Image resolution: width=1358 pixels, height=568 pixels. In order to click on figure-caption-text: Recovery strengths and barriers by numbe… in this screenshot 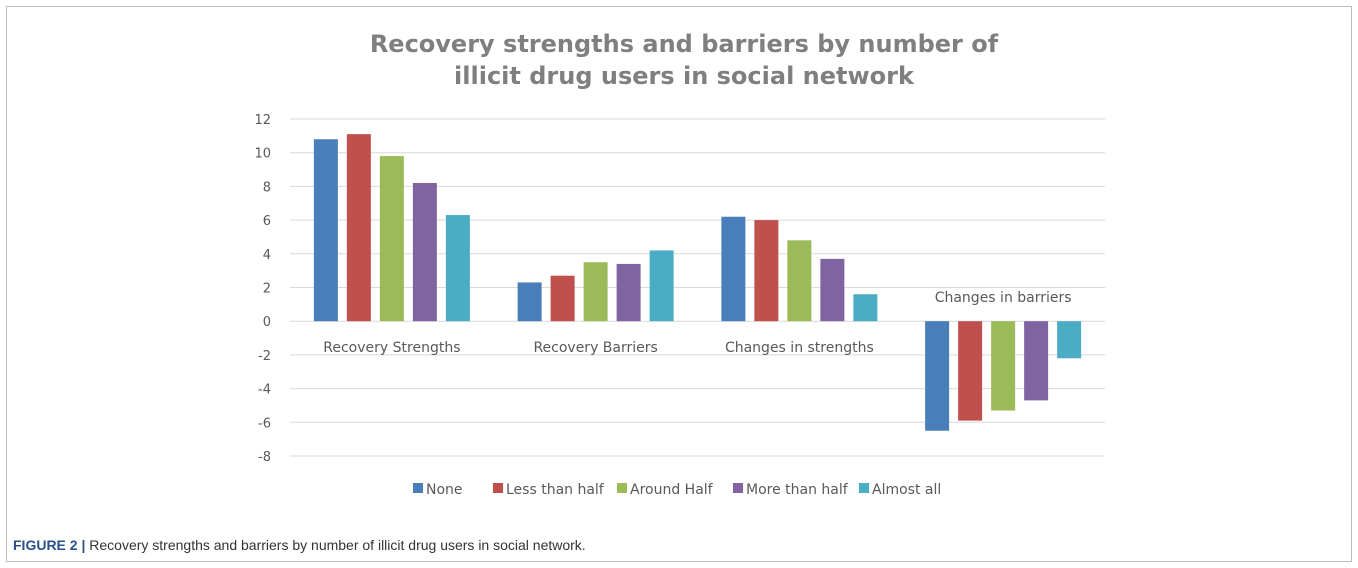, I will do `click(335, 545)`.